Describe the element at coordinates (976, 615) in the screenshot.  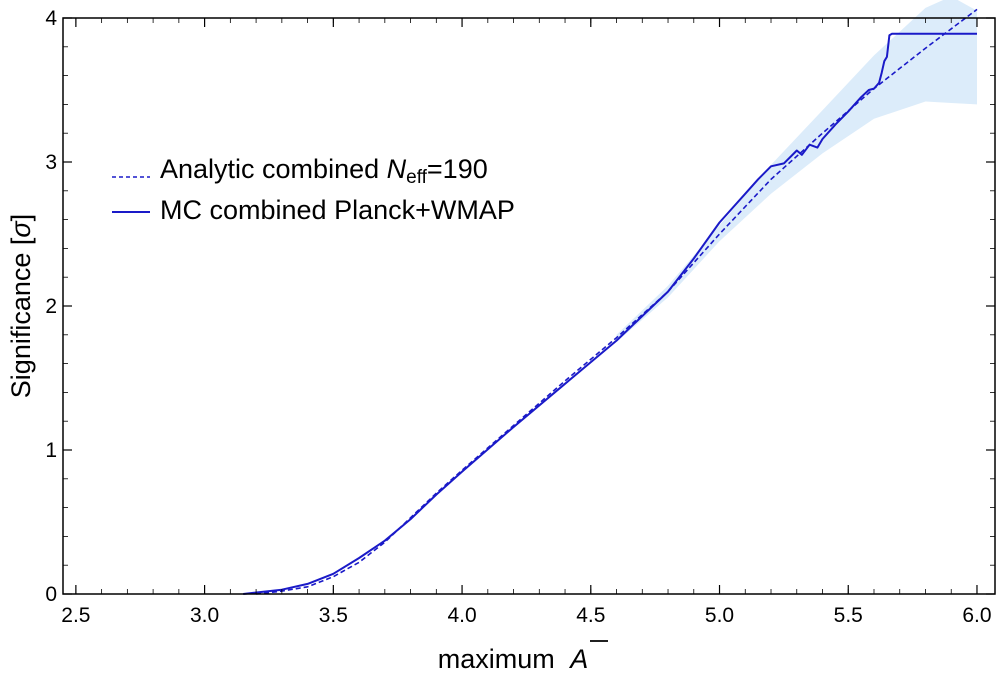
I see `x-tick-label: 6.0` at that location.